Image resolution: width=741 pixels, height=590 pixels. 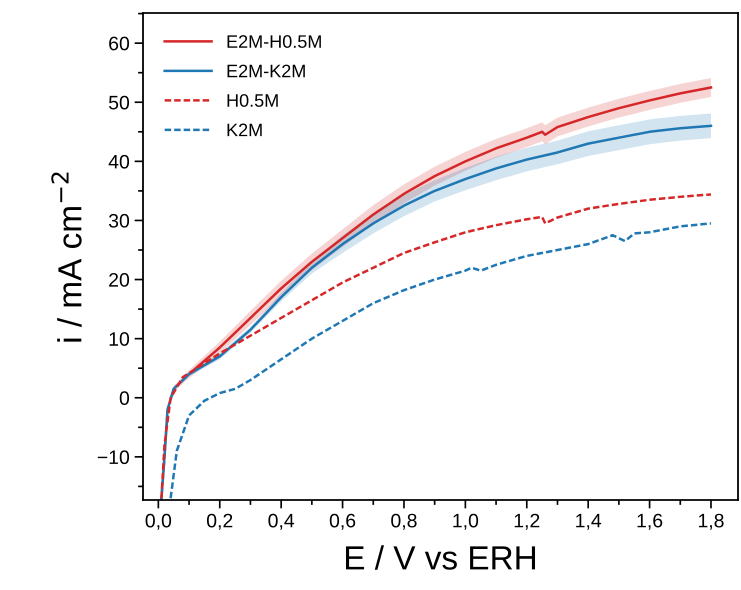 What do you see at coordinates (274, 41) in the screenshot?
I see `legend-label: E2M-H0.5M` at bounding box center [274, 41].